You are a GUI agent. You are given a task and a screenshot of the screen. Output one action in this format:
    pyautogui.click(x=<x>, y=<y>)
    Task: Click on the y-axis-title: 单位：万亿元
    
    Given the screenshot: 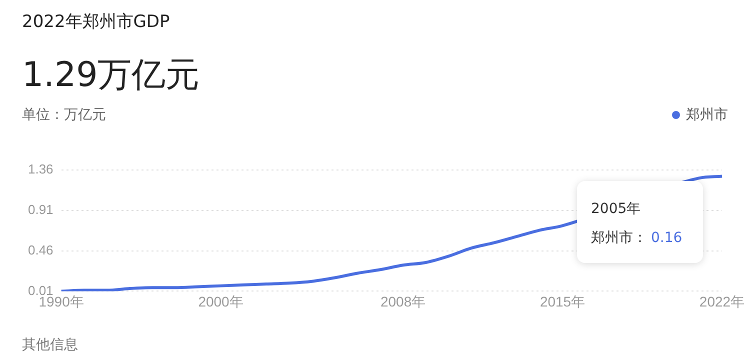 What is the action you would take?
    pyautogui.click(x=64, y=115)
    